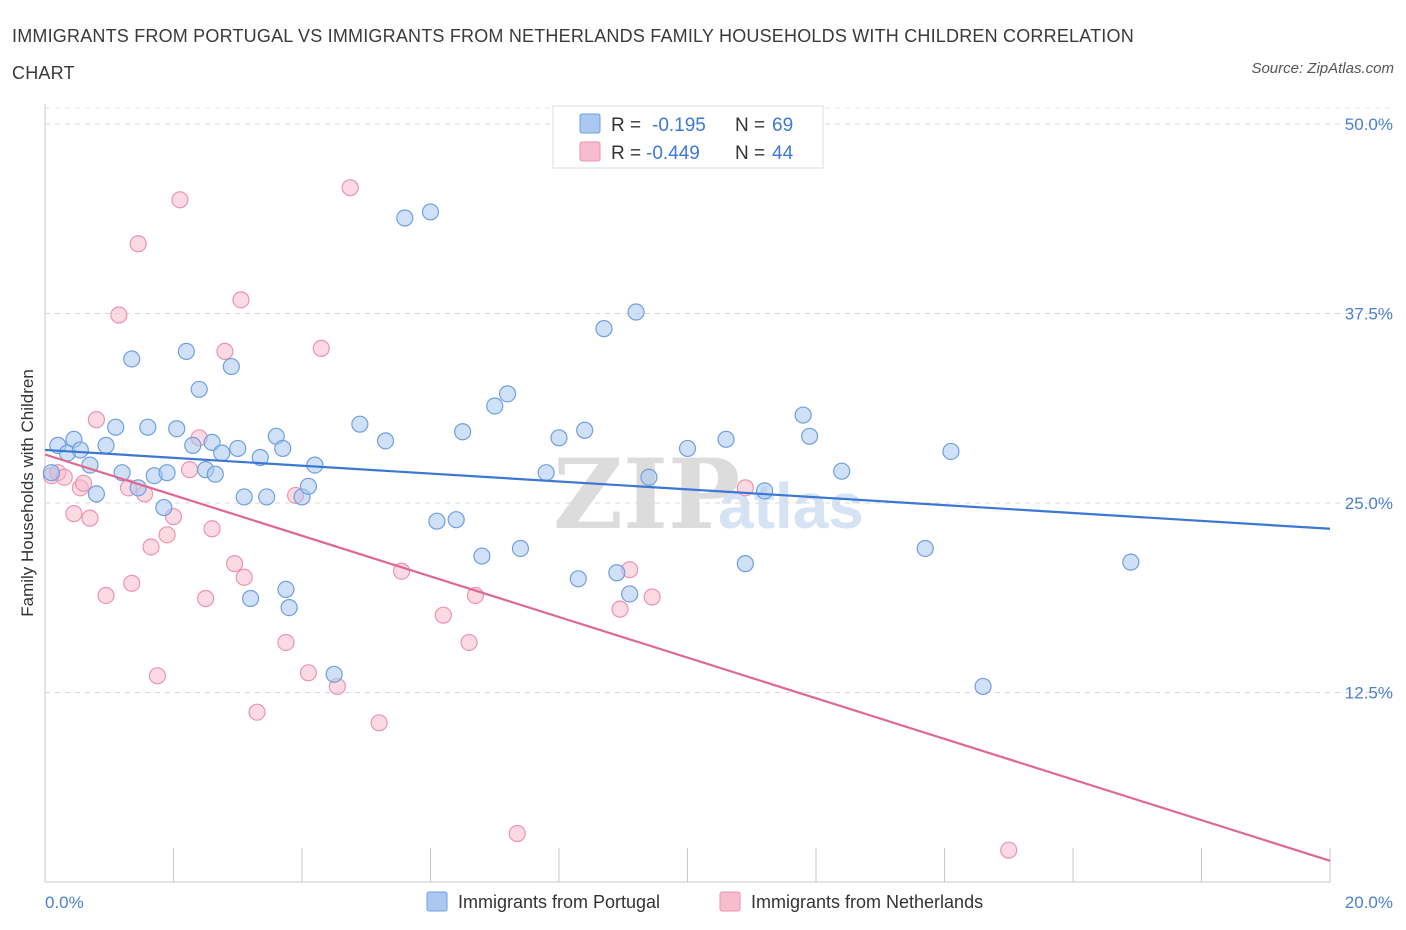 Image resolution: width=1406 pixels, height=930 pixels. What do you see at coordinates (791, 506) in the screenshot?
I see `watermark-atlas: atlas` at bounding box center [791, 506].